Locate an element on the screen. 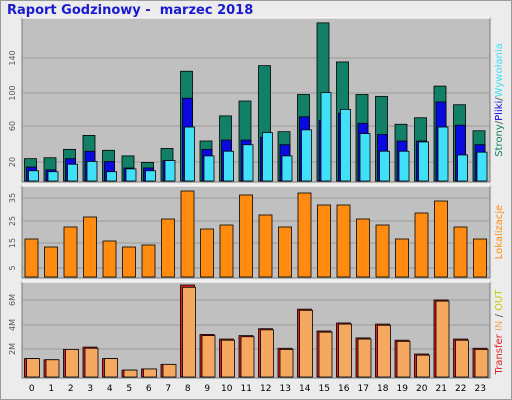 This screenshot has height=400, width=512. x-tick-label: 12 is located at coordinates (265, 389).